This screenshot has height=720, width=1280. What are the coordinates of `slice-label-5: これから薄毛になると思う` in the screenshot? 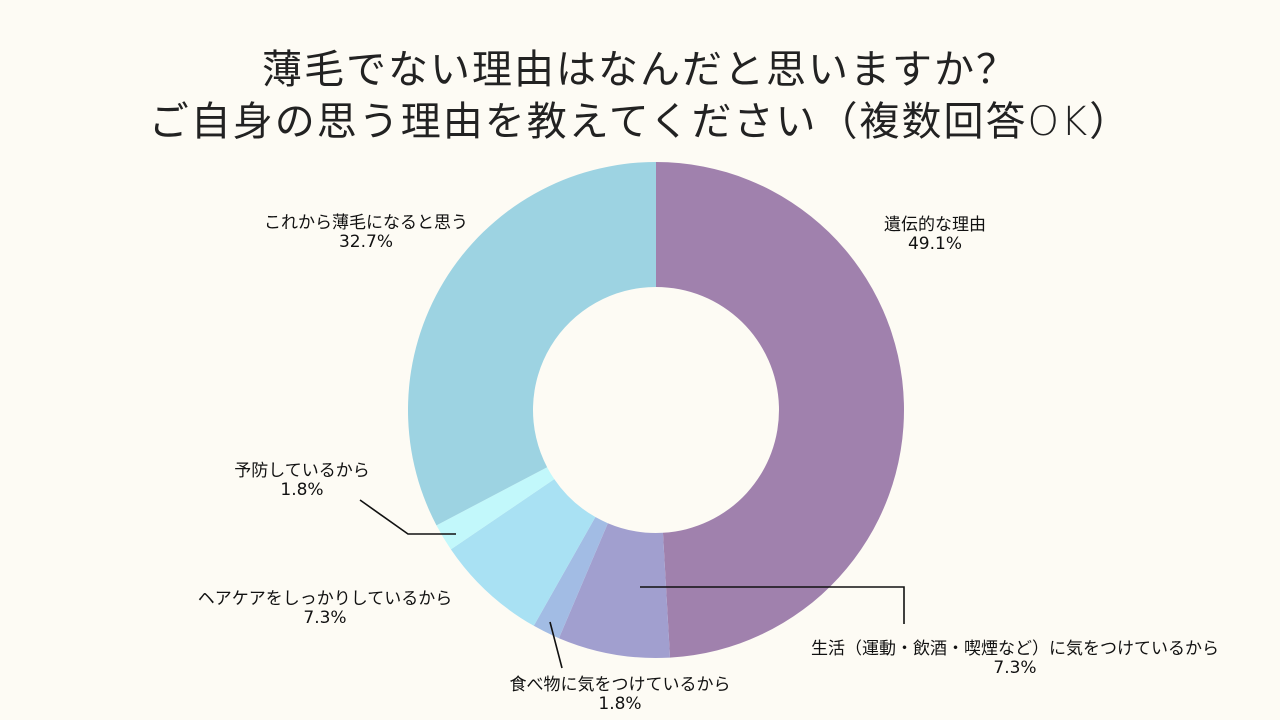 It's located at (366, 223).